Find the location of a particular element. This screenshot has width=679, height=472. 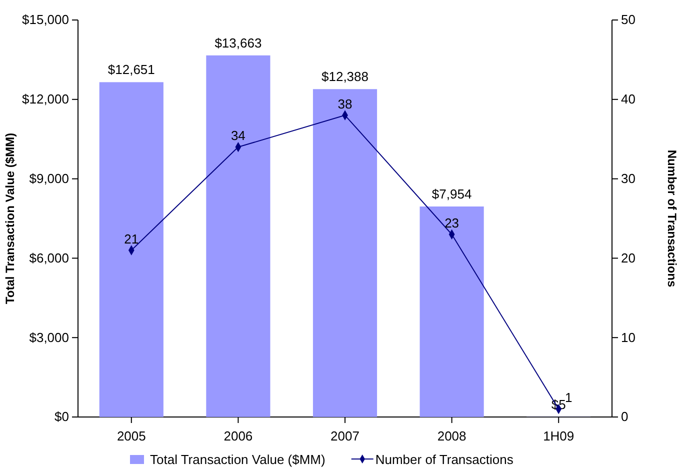

y2-tick-label: 30 is located at coordinates (628, 178).